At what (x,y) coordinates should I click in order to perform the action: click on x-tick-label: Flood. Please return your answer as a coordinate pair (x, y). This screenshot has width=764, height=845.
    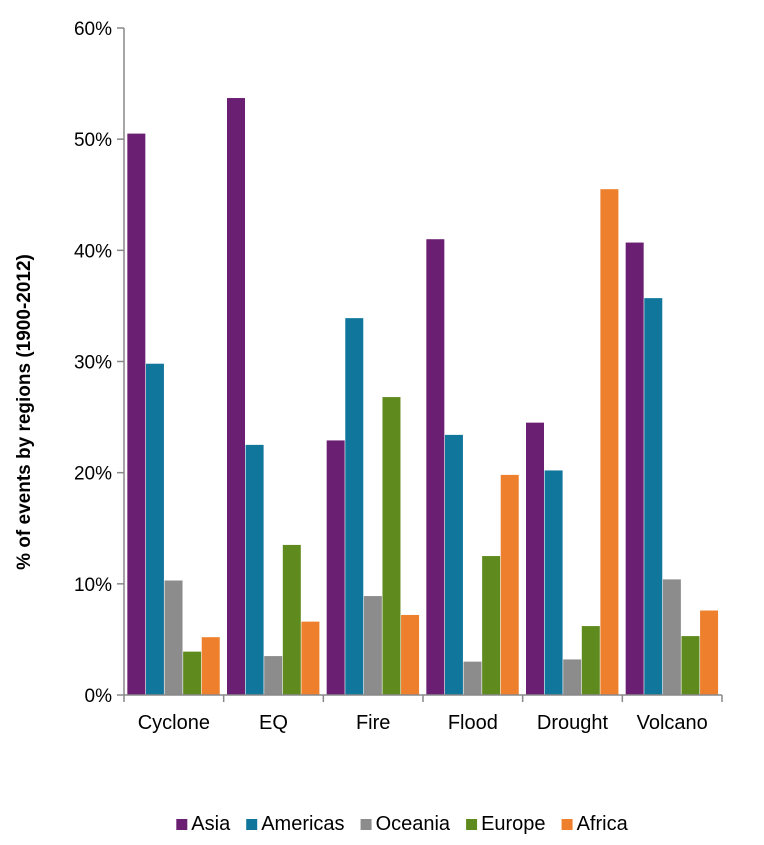
    Looking at the image, I should click on (473, 723).